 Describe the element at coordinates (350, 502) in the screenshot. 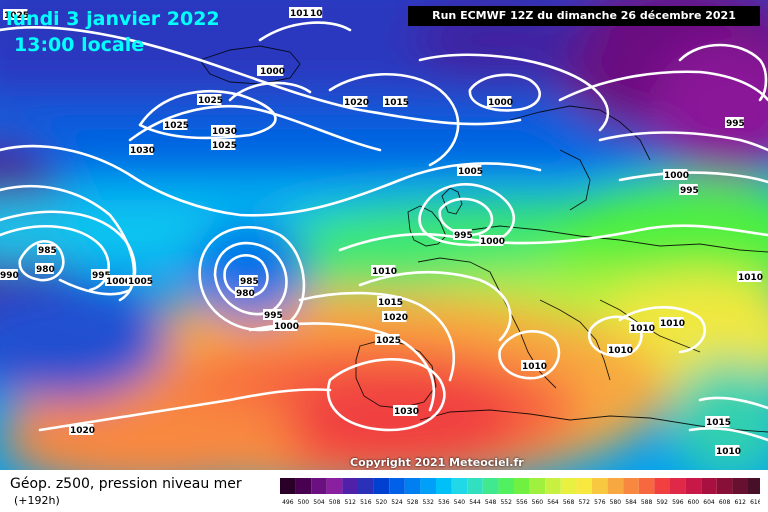

I see `scale-tick-label: 512` at that location.